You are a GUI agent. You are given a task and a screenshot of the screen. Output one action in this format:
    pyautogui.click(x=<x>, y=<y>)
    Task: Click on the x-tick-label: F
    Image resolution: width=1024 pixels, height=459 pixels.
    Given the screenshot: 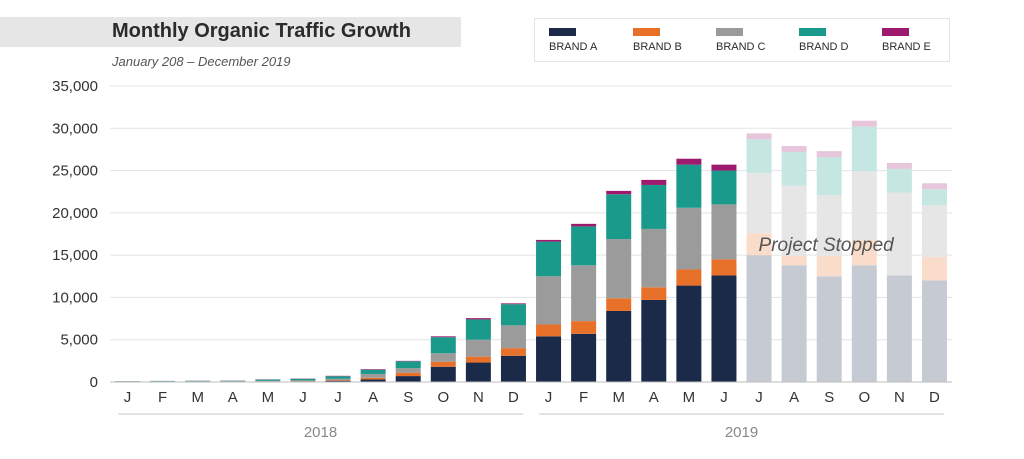 What is the action you would take?
    pyautogui.click(x=162, y=397)
    